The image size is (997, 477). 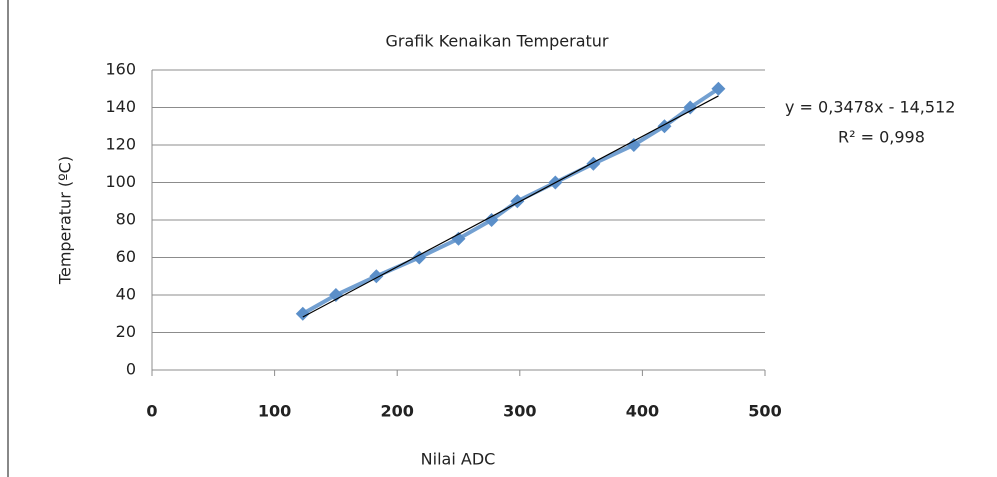 I want to click on x-tick-label: 200, so click(x=396, y=411).